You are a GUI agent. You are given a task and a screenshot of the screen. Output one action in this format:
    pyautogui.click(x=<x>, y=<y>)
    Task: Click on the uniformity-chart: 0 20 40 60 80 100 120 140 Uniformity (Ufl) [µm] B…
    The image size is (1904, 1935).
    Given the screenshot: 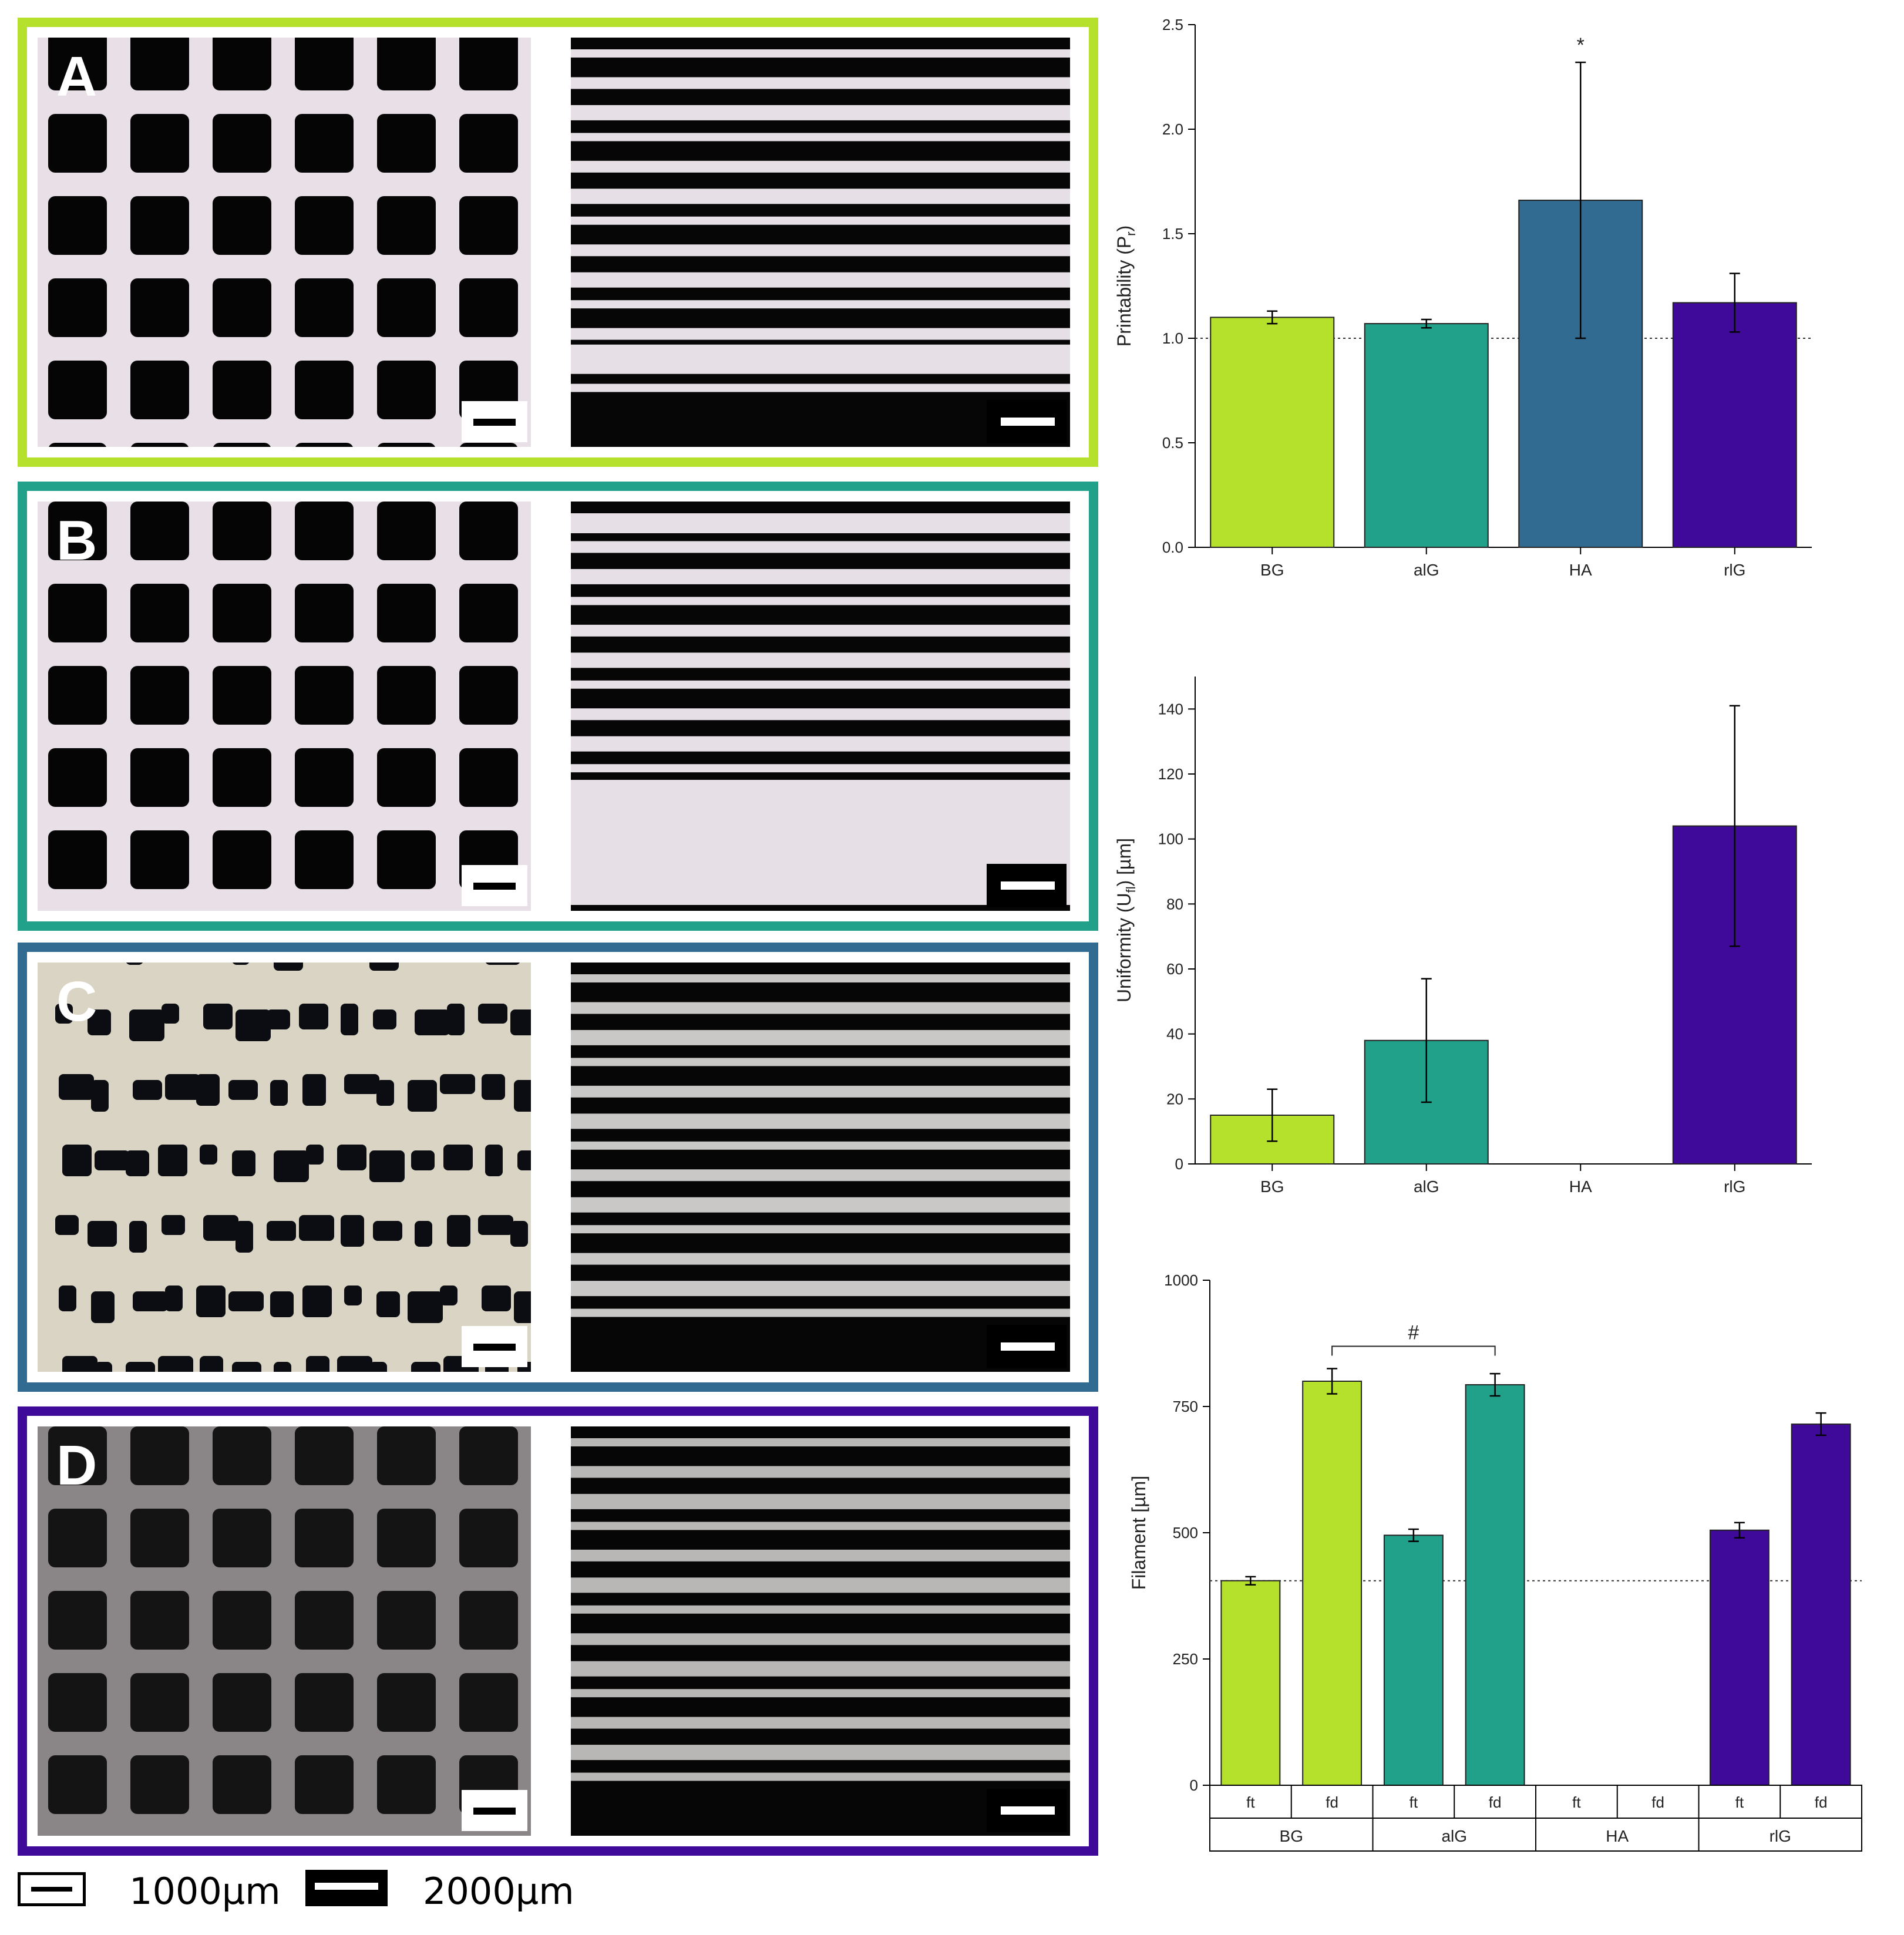 What is the action you would take?
    pyautogui.click(x=1507, y=940)
    